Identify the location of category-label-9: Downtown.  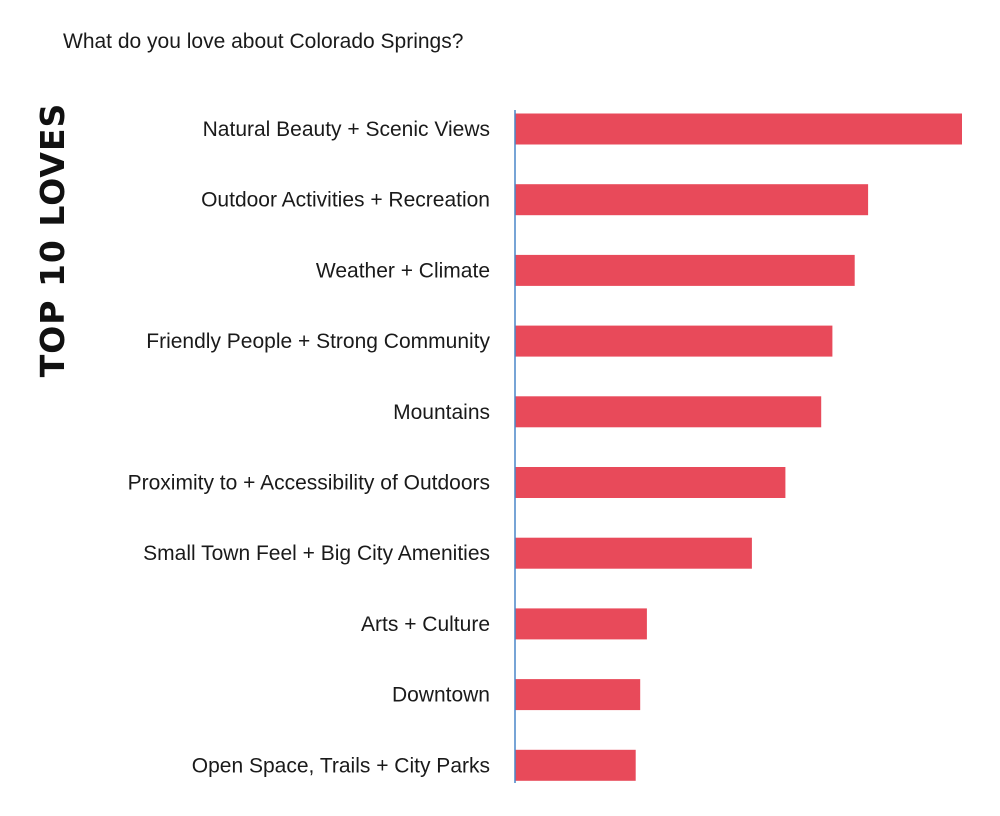
(441, 695).